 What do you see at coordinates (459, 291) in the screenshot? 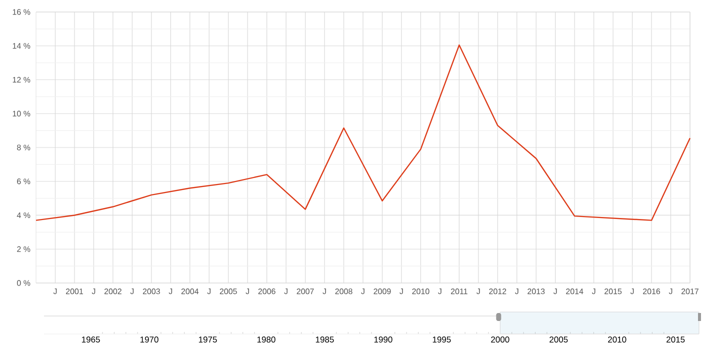
I see `x-tick-label: 2011` at bounding box center [459, 291].